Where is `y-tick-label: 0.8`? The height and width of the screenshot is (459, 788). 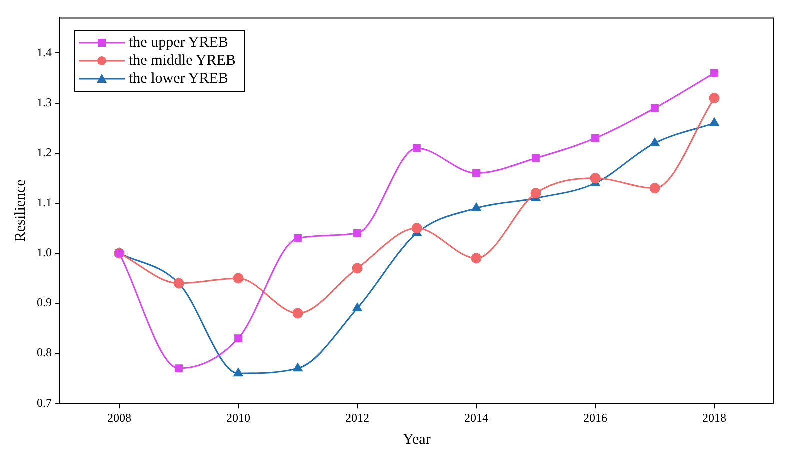 y-tick-label: 0.8 is located at coordinates (44, 353).